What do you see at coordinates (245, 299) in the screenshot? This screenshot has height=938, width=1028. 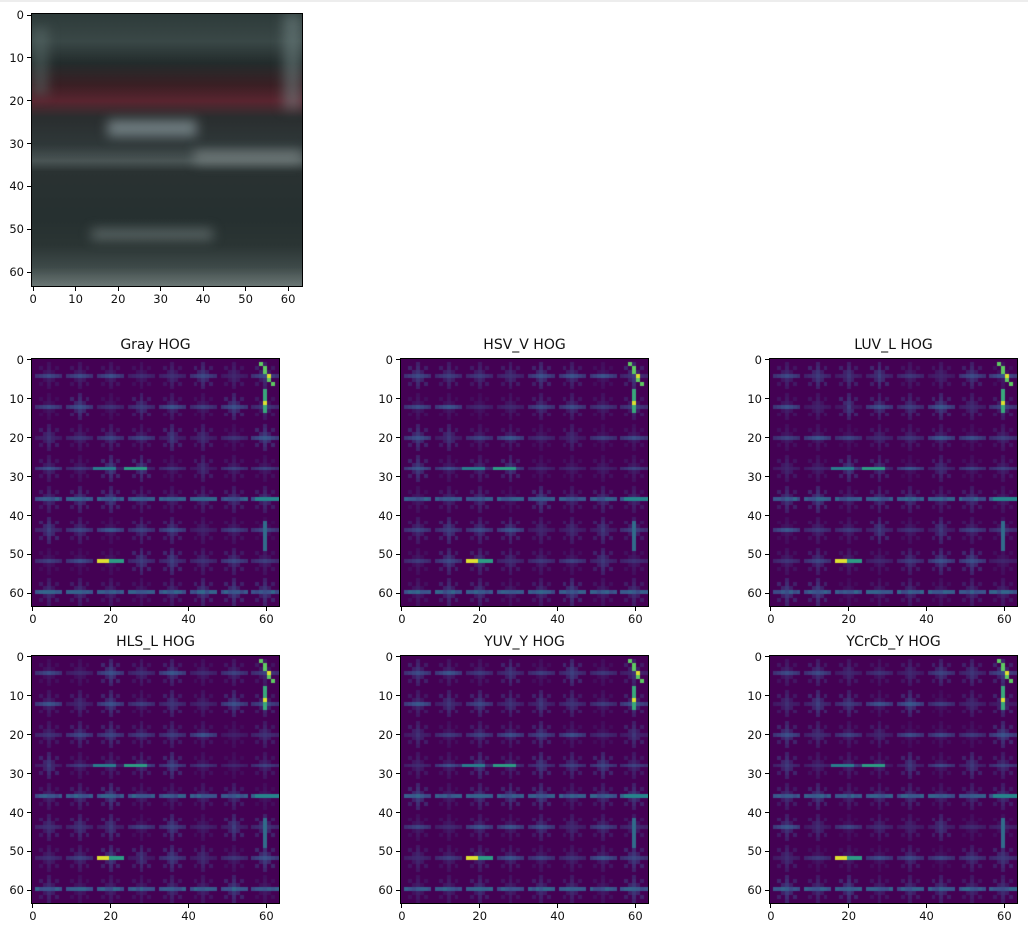 I see `x-tick-label: 50` at bounding box center [245, 299].